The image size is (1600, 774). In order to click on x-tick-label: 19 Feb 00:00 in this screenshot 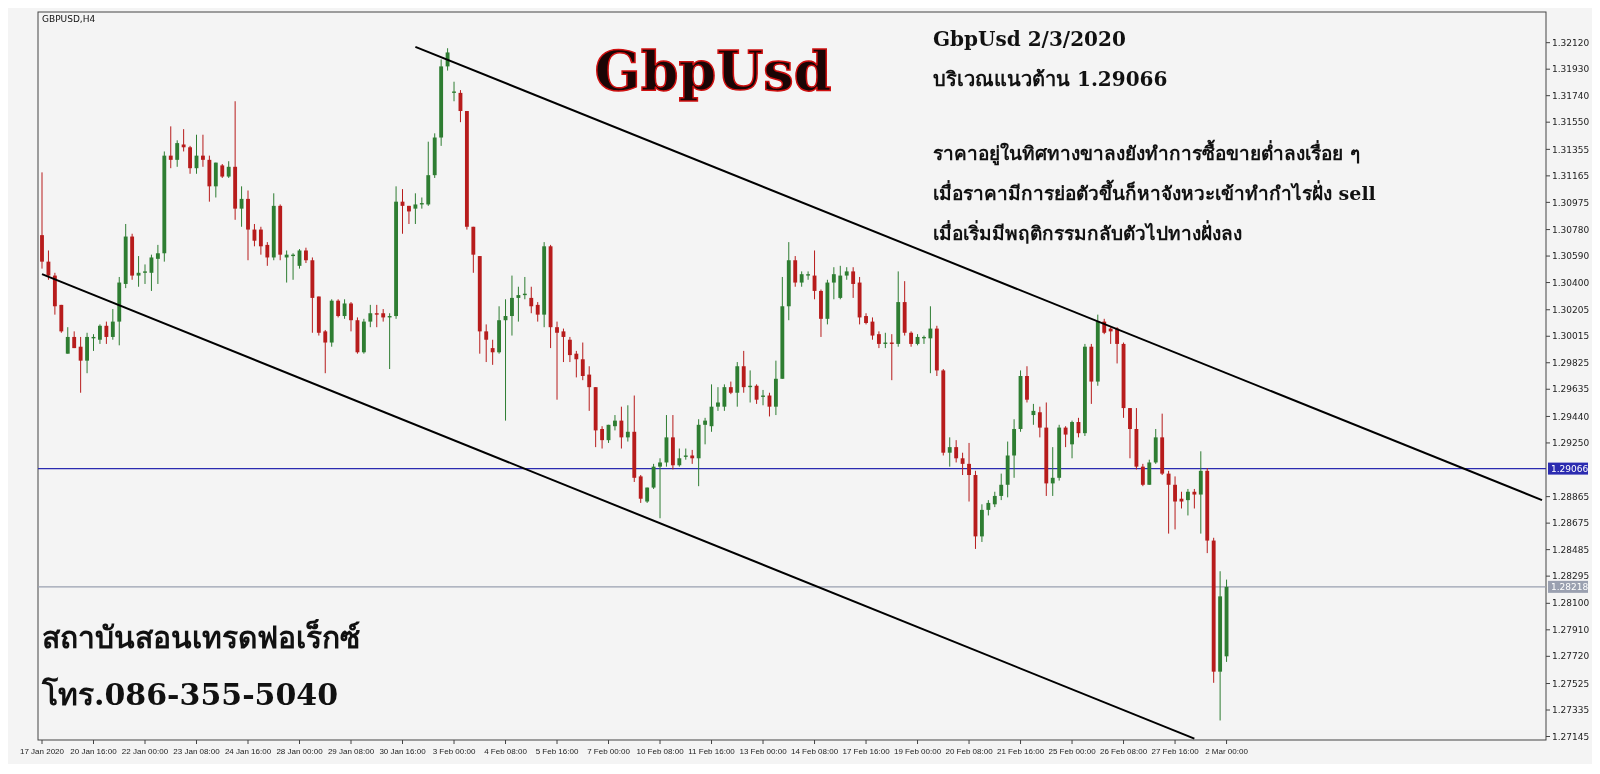, I will do `click(917, 751)`.